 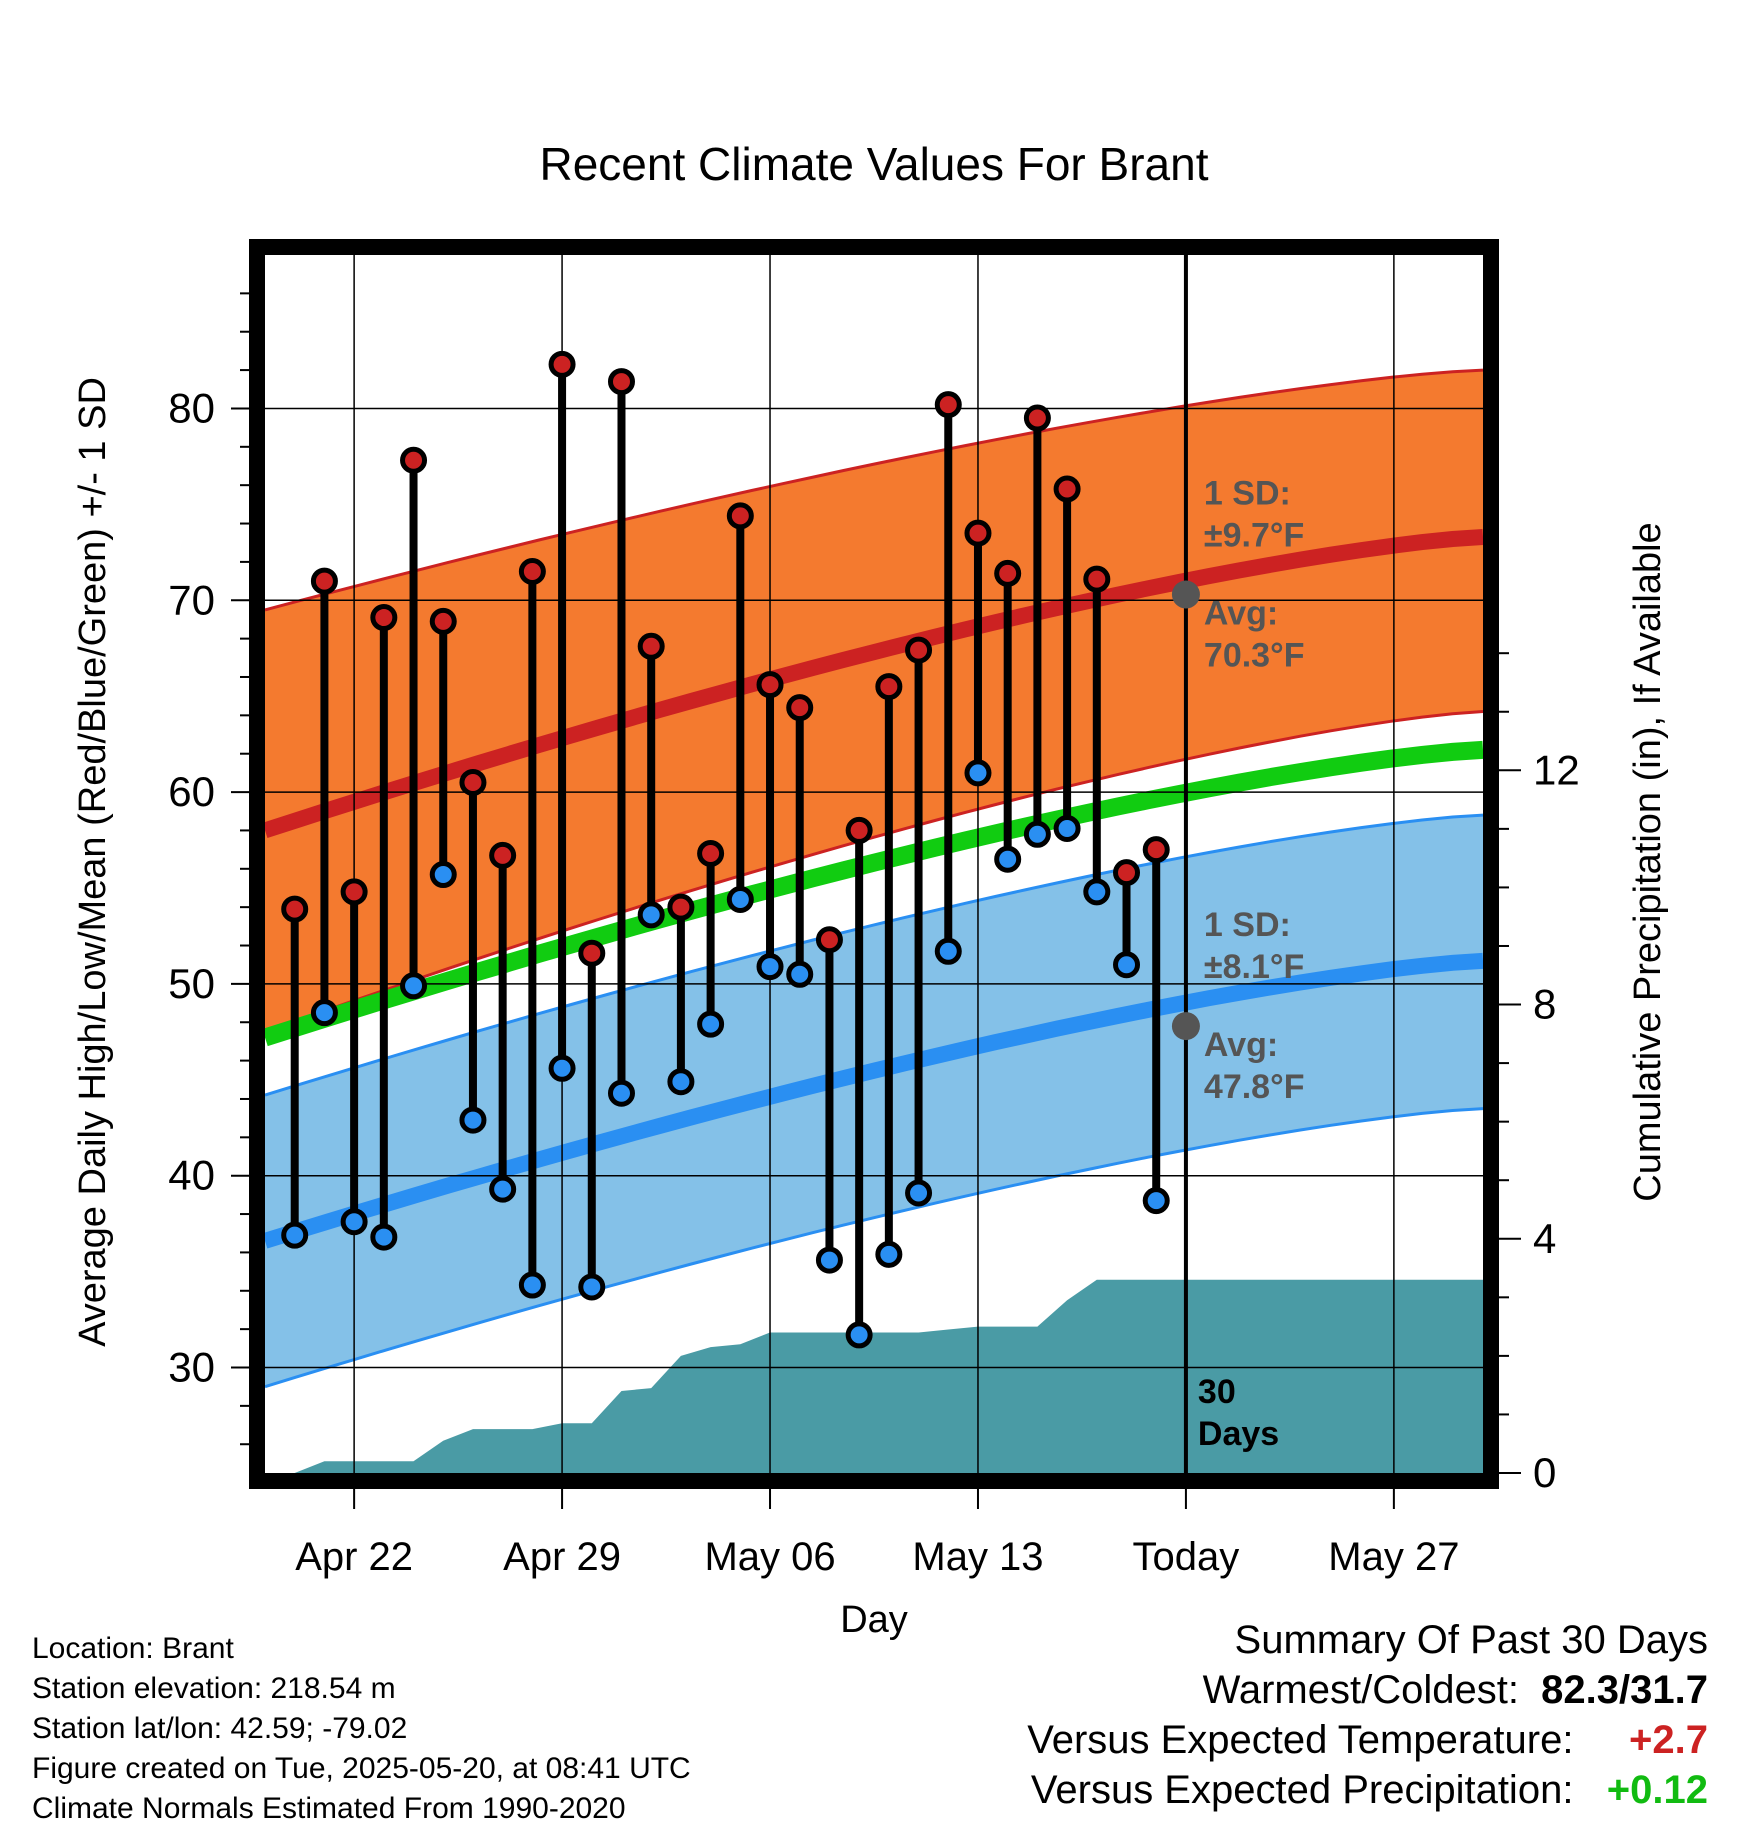 I want to click on y2-tick-label: 12, so click(x=1556, y=769).